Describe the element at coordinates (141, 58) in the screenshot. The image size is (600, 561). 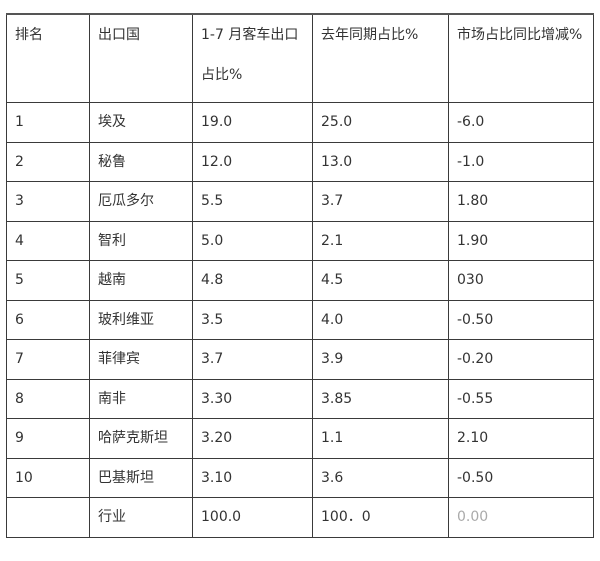
I see `header-country: 出口国` at that location.